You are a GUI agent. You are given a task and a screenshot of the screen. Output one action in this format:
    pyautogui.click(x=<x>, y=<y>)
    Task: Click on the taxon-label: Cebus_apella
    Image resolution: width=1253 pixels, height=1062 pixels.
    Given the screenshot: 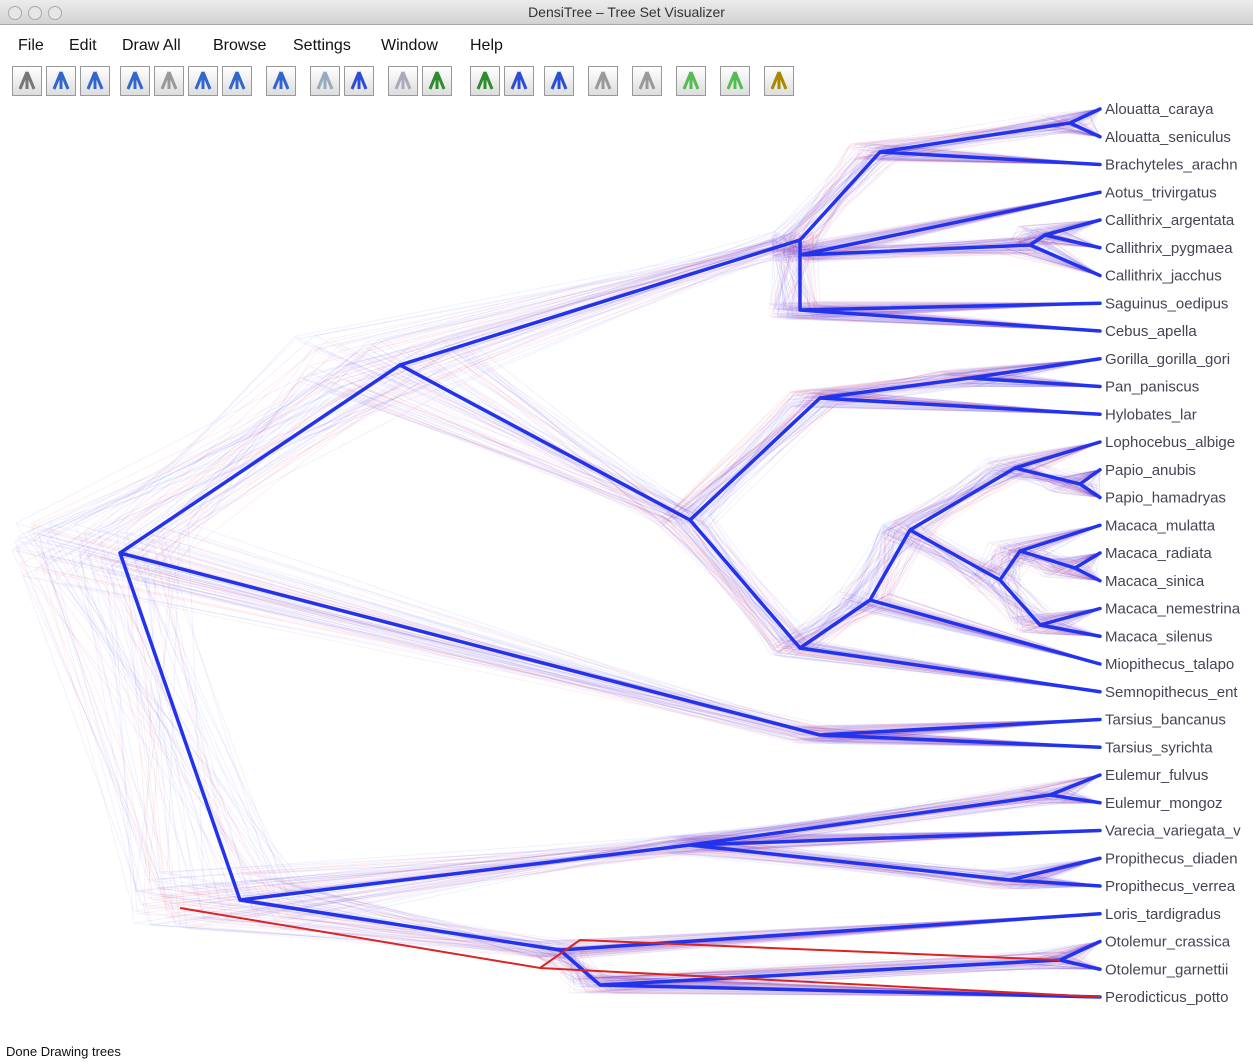 What is the action you would take?
    pyautogui.click(x=1151, y=331)
    